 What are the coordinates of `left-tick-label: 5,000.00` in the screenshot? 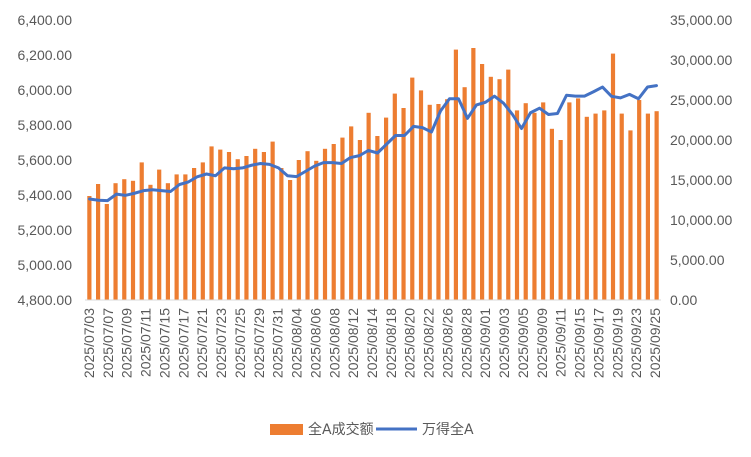 It's located at (45, 265).